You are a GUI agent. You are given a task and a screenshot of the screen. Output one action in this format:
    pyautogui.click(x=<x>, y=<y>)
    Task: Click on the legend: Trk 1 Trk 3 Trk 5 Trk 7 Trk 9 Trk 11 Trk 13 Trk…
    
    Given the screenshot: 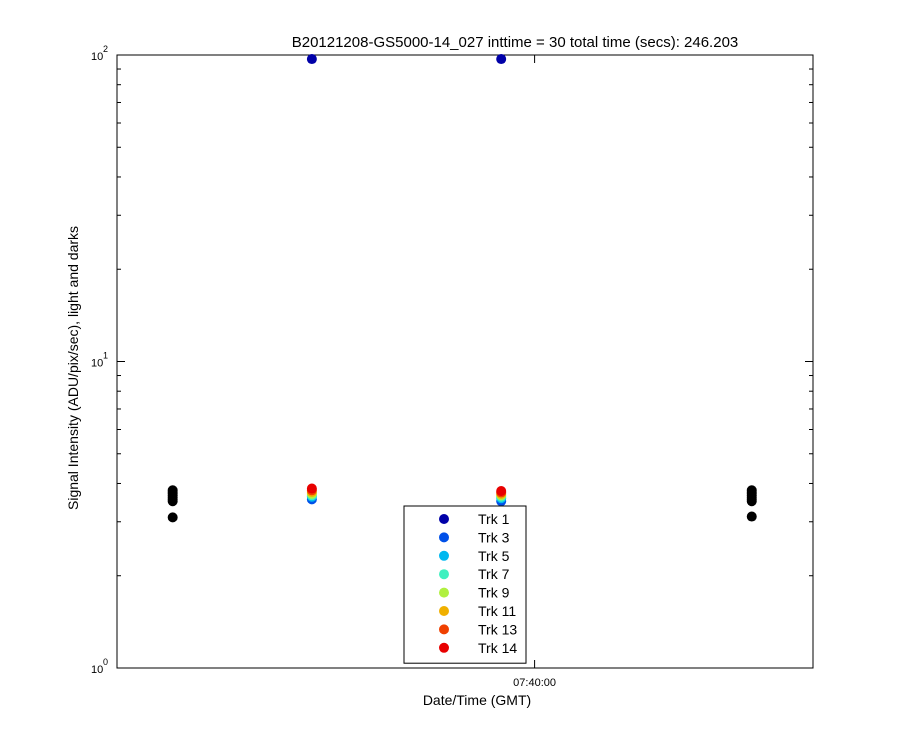 What is the action you would take?
    pyautogui.click(x=465, y=584)
    